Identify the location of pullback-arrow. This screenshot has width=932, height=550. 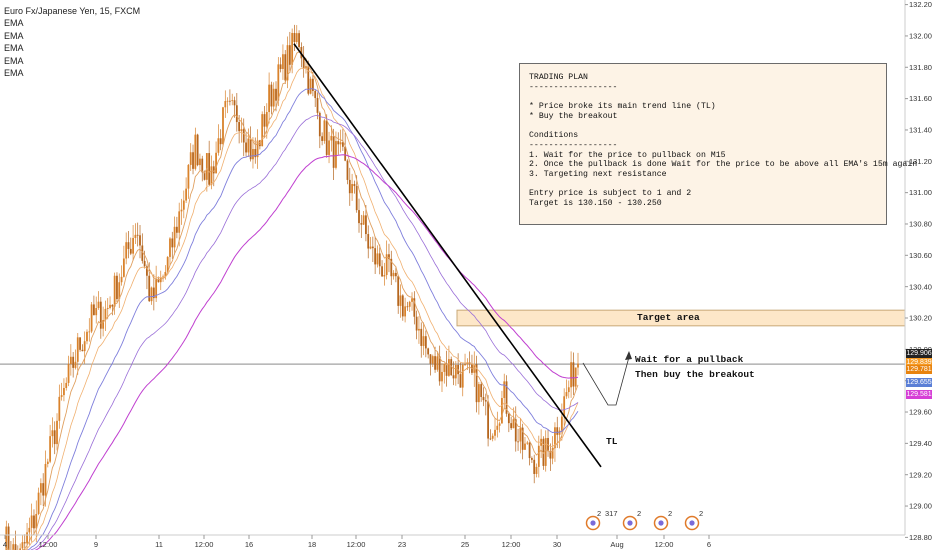
(606, 381).